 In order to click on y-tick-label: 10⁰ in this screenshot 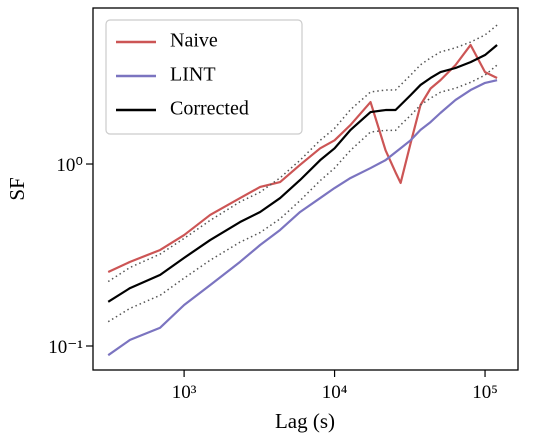, I will do `click(69, 165)`.